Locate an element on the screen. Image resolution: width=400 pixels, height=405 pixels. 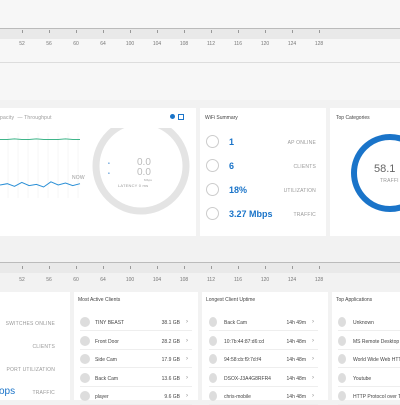
panel-title: Top Categories is located at coordinates (353, 118).